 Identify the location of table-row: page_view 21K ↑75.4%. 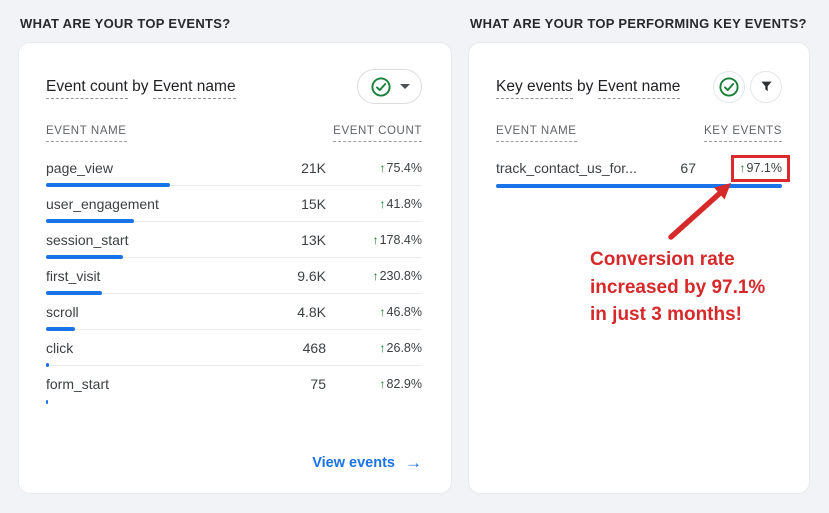
(234, 168).